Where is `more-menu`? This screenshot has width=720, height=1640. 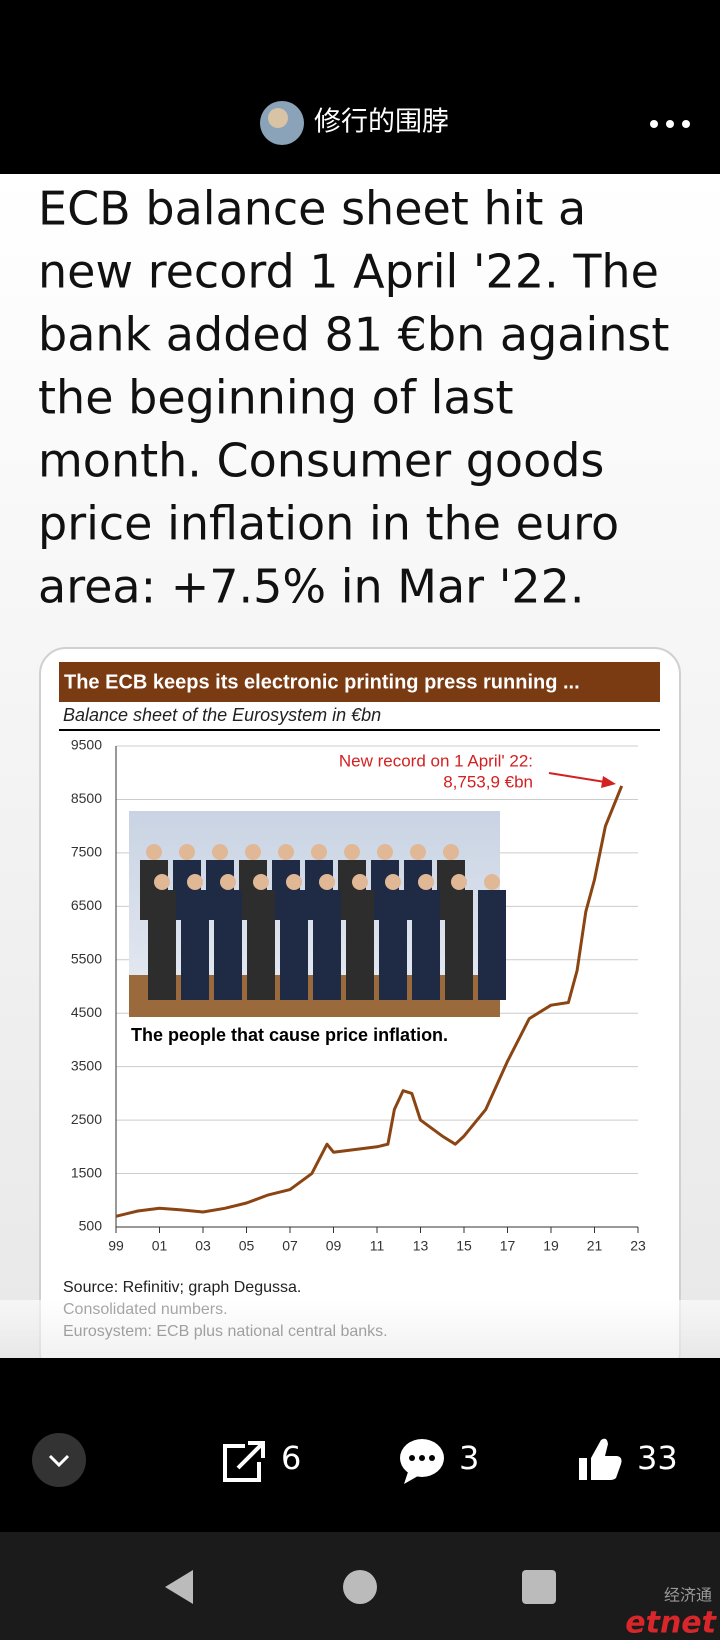
more-menu is located at coordinates (670, 124).